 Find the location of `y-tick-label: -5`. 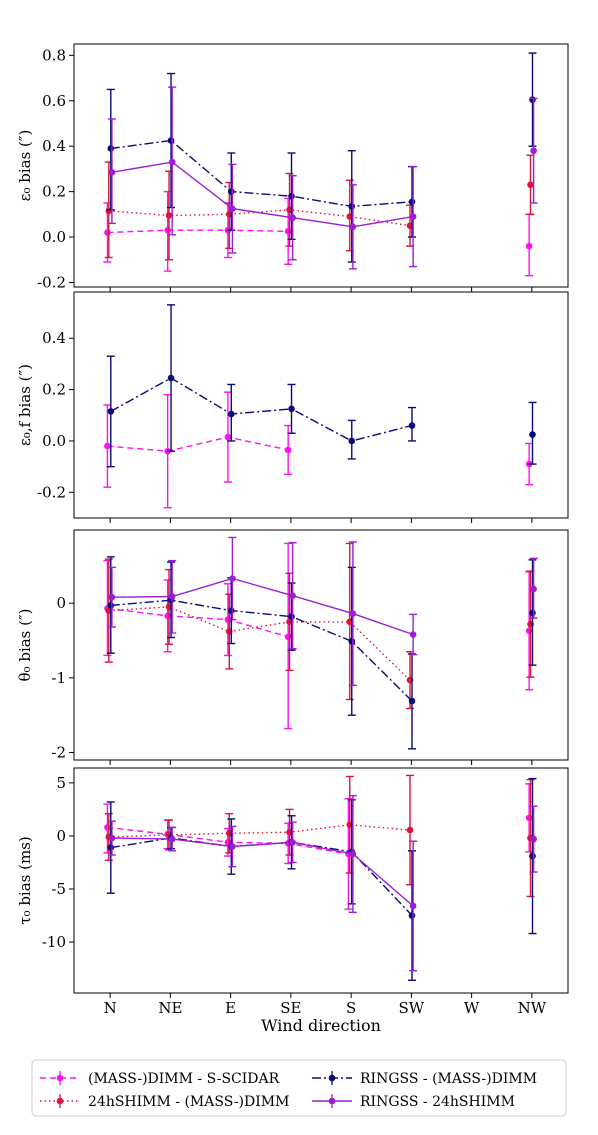

y-tick-label: -5 is located at coordinates (58, 889).